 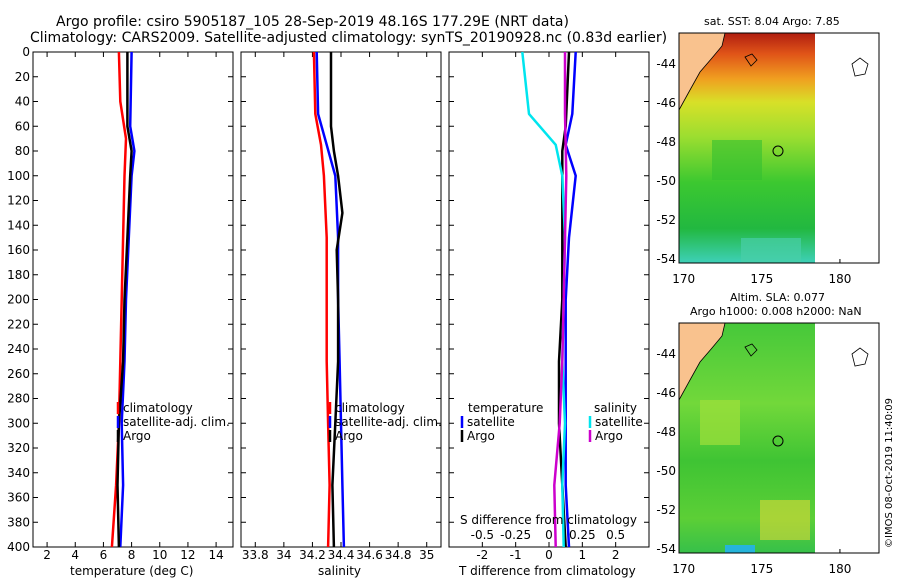 What do you see at coordinates (127, 299) in the screenshot?
I see `series-line-satellite-adj-clim-` at bounding box center [127, 299].